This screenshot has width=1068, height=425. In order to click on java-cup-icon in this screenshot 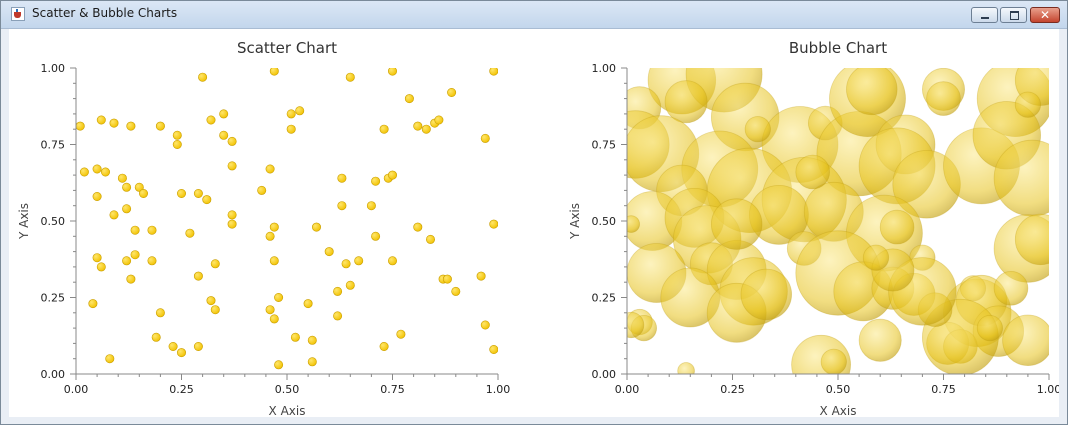, I will do `click(18, 14)`.